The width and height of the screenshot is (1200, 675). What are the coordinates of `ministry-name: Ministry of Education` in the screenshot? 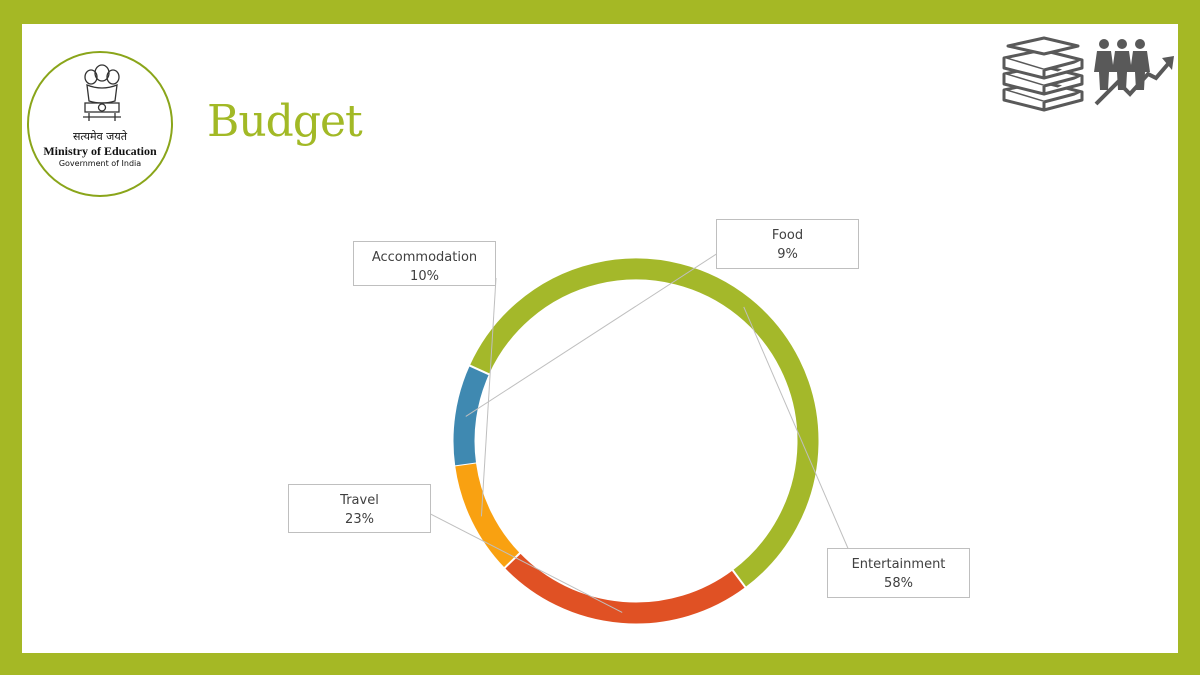 It's located at (100, 151).